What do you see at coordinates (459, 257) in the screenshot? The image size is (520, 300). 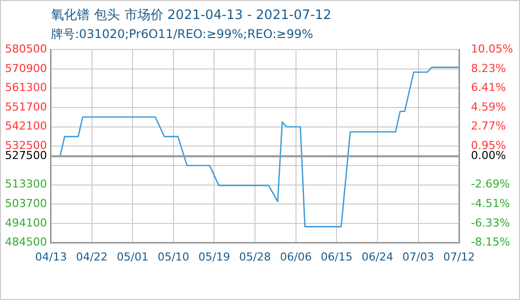 I see `x-tick-label: 07/12` at bounding box center [459, 257].